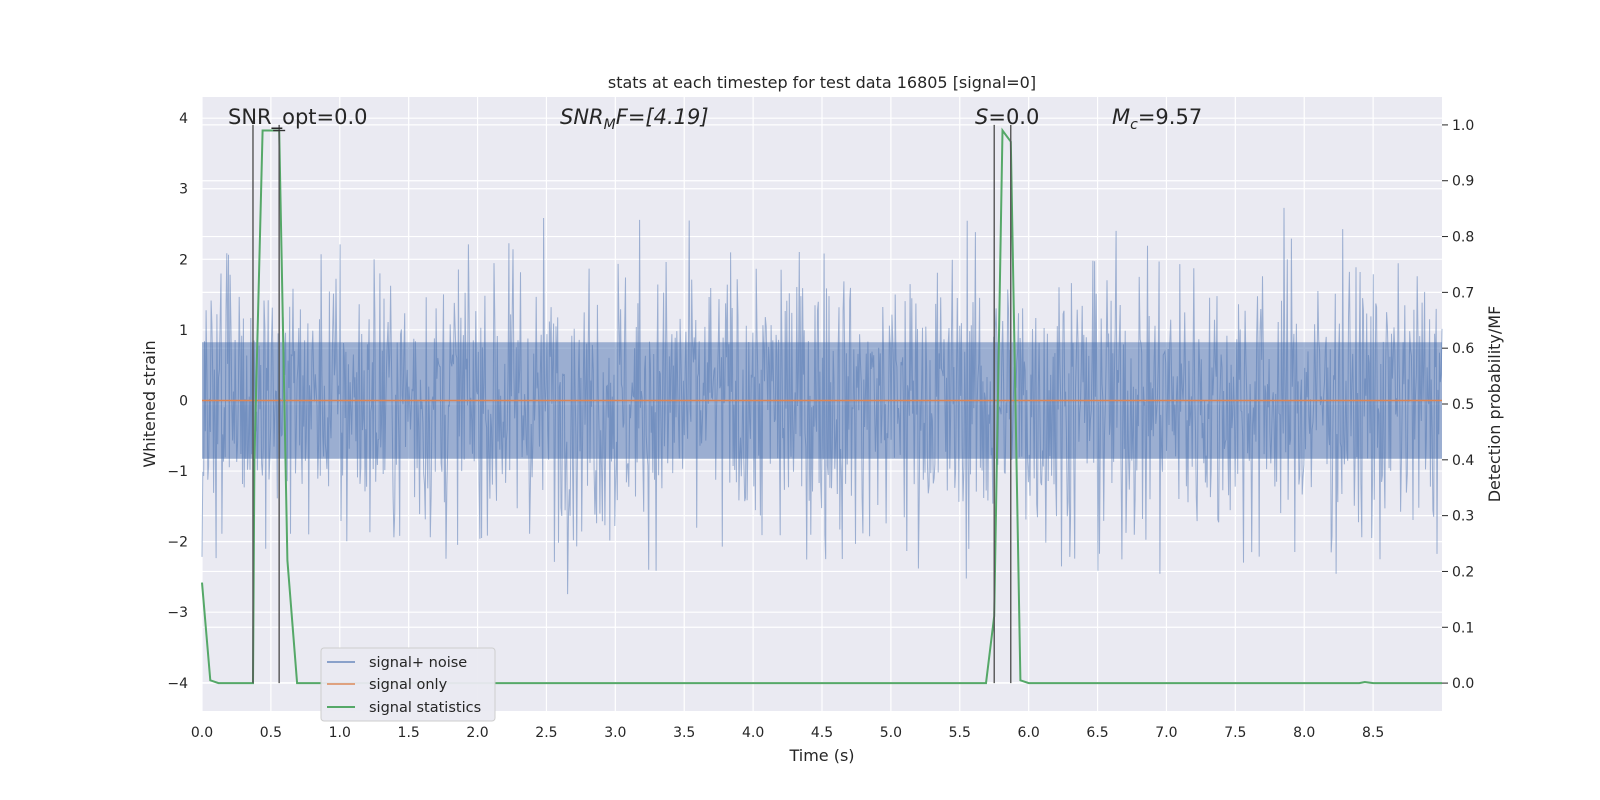 The width and height of the screenshot is (1600, 800). Describe the element at coordinates (177, 472) in the screenshot. I see `y-tick-label-3: −1` at that location.